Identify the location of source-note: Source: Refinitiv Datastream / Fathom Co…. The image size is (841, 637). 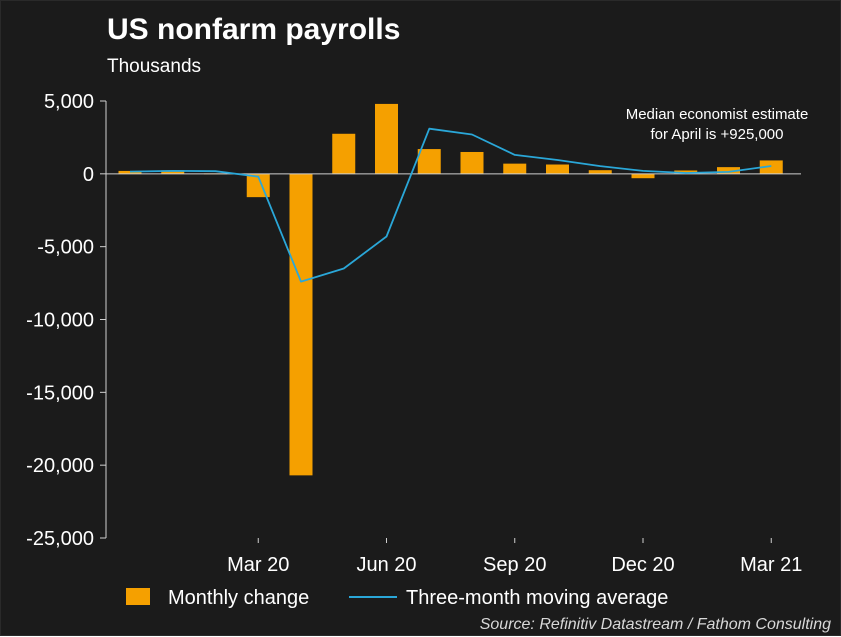
(655, 624).